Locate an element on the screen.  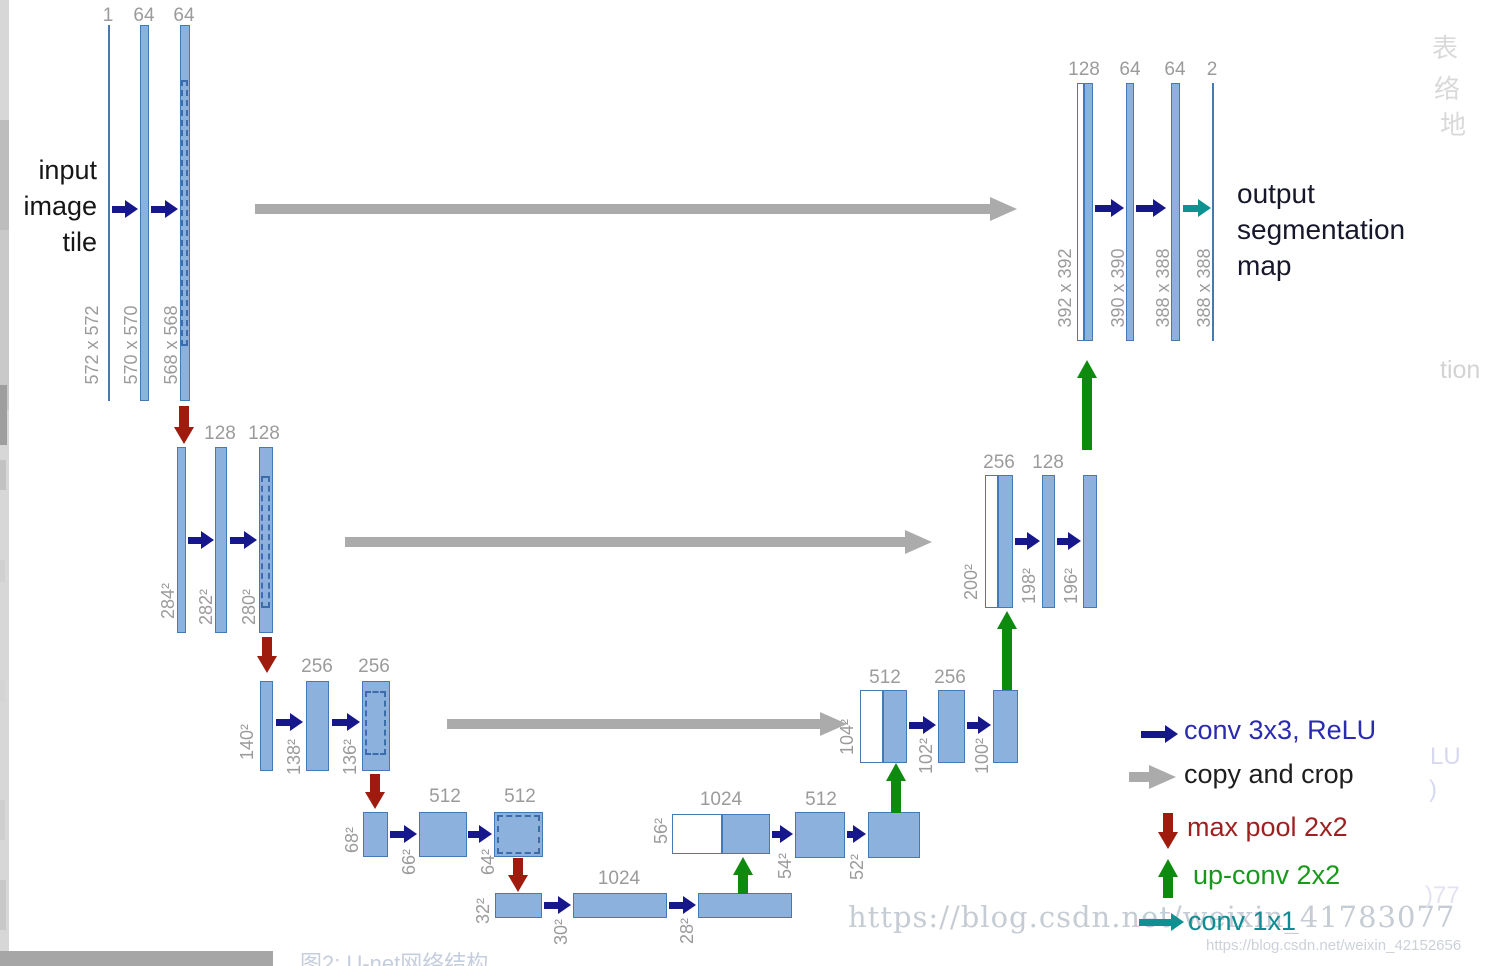
spatial-dim-label: 280² is located at coordinates (249, 607).